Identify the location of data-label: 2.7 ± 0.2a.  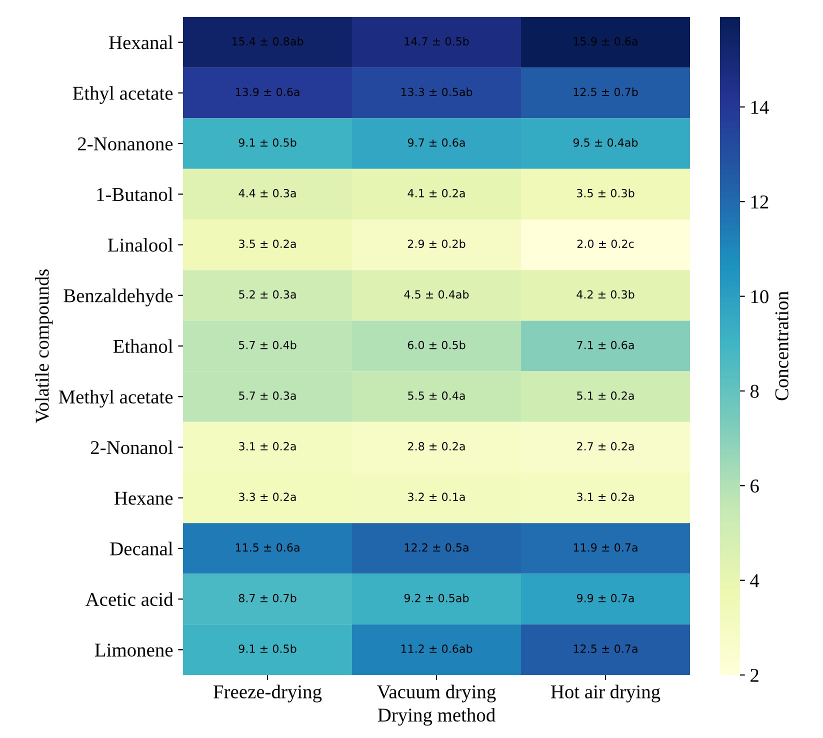
(605, 446).